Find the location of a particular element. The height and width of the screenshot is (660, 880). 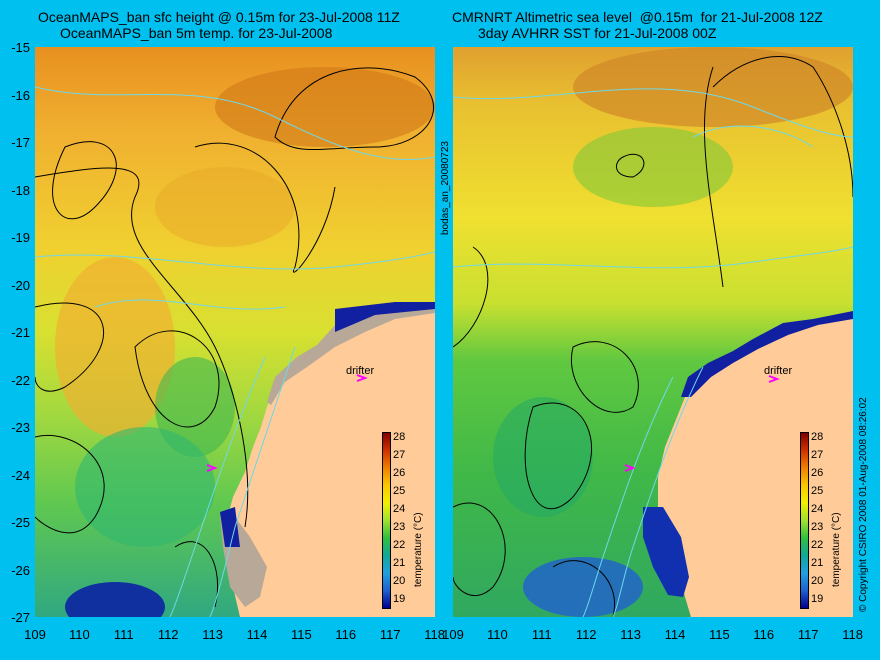

left-colorbar-tick-24: 24 is located at coordinates (399, 509).